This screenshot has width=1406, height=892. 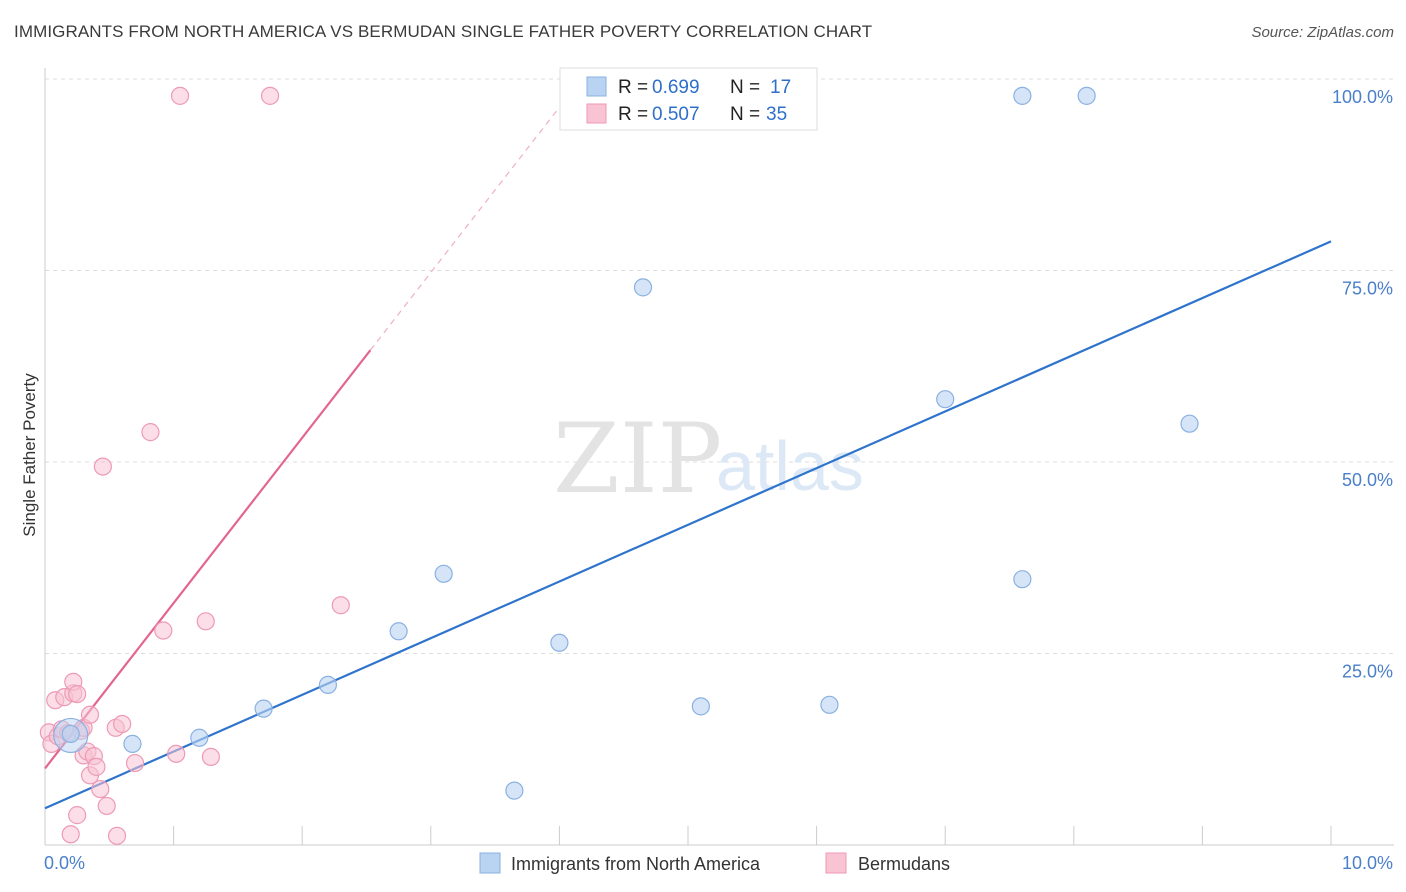 What do you see at coordinates (596, 113) in the screenshot?
I see `legend-swatch-pink` at bounding box center [596, 113].